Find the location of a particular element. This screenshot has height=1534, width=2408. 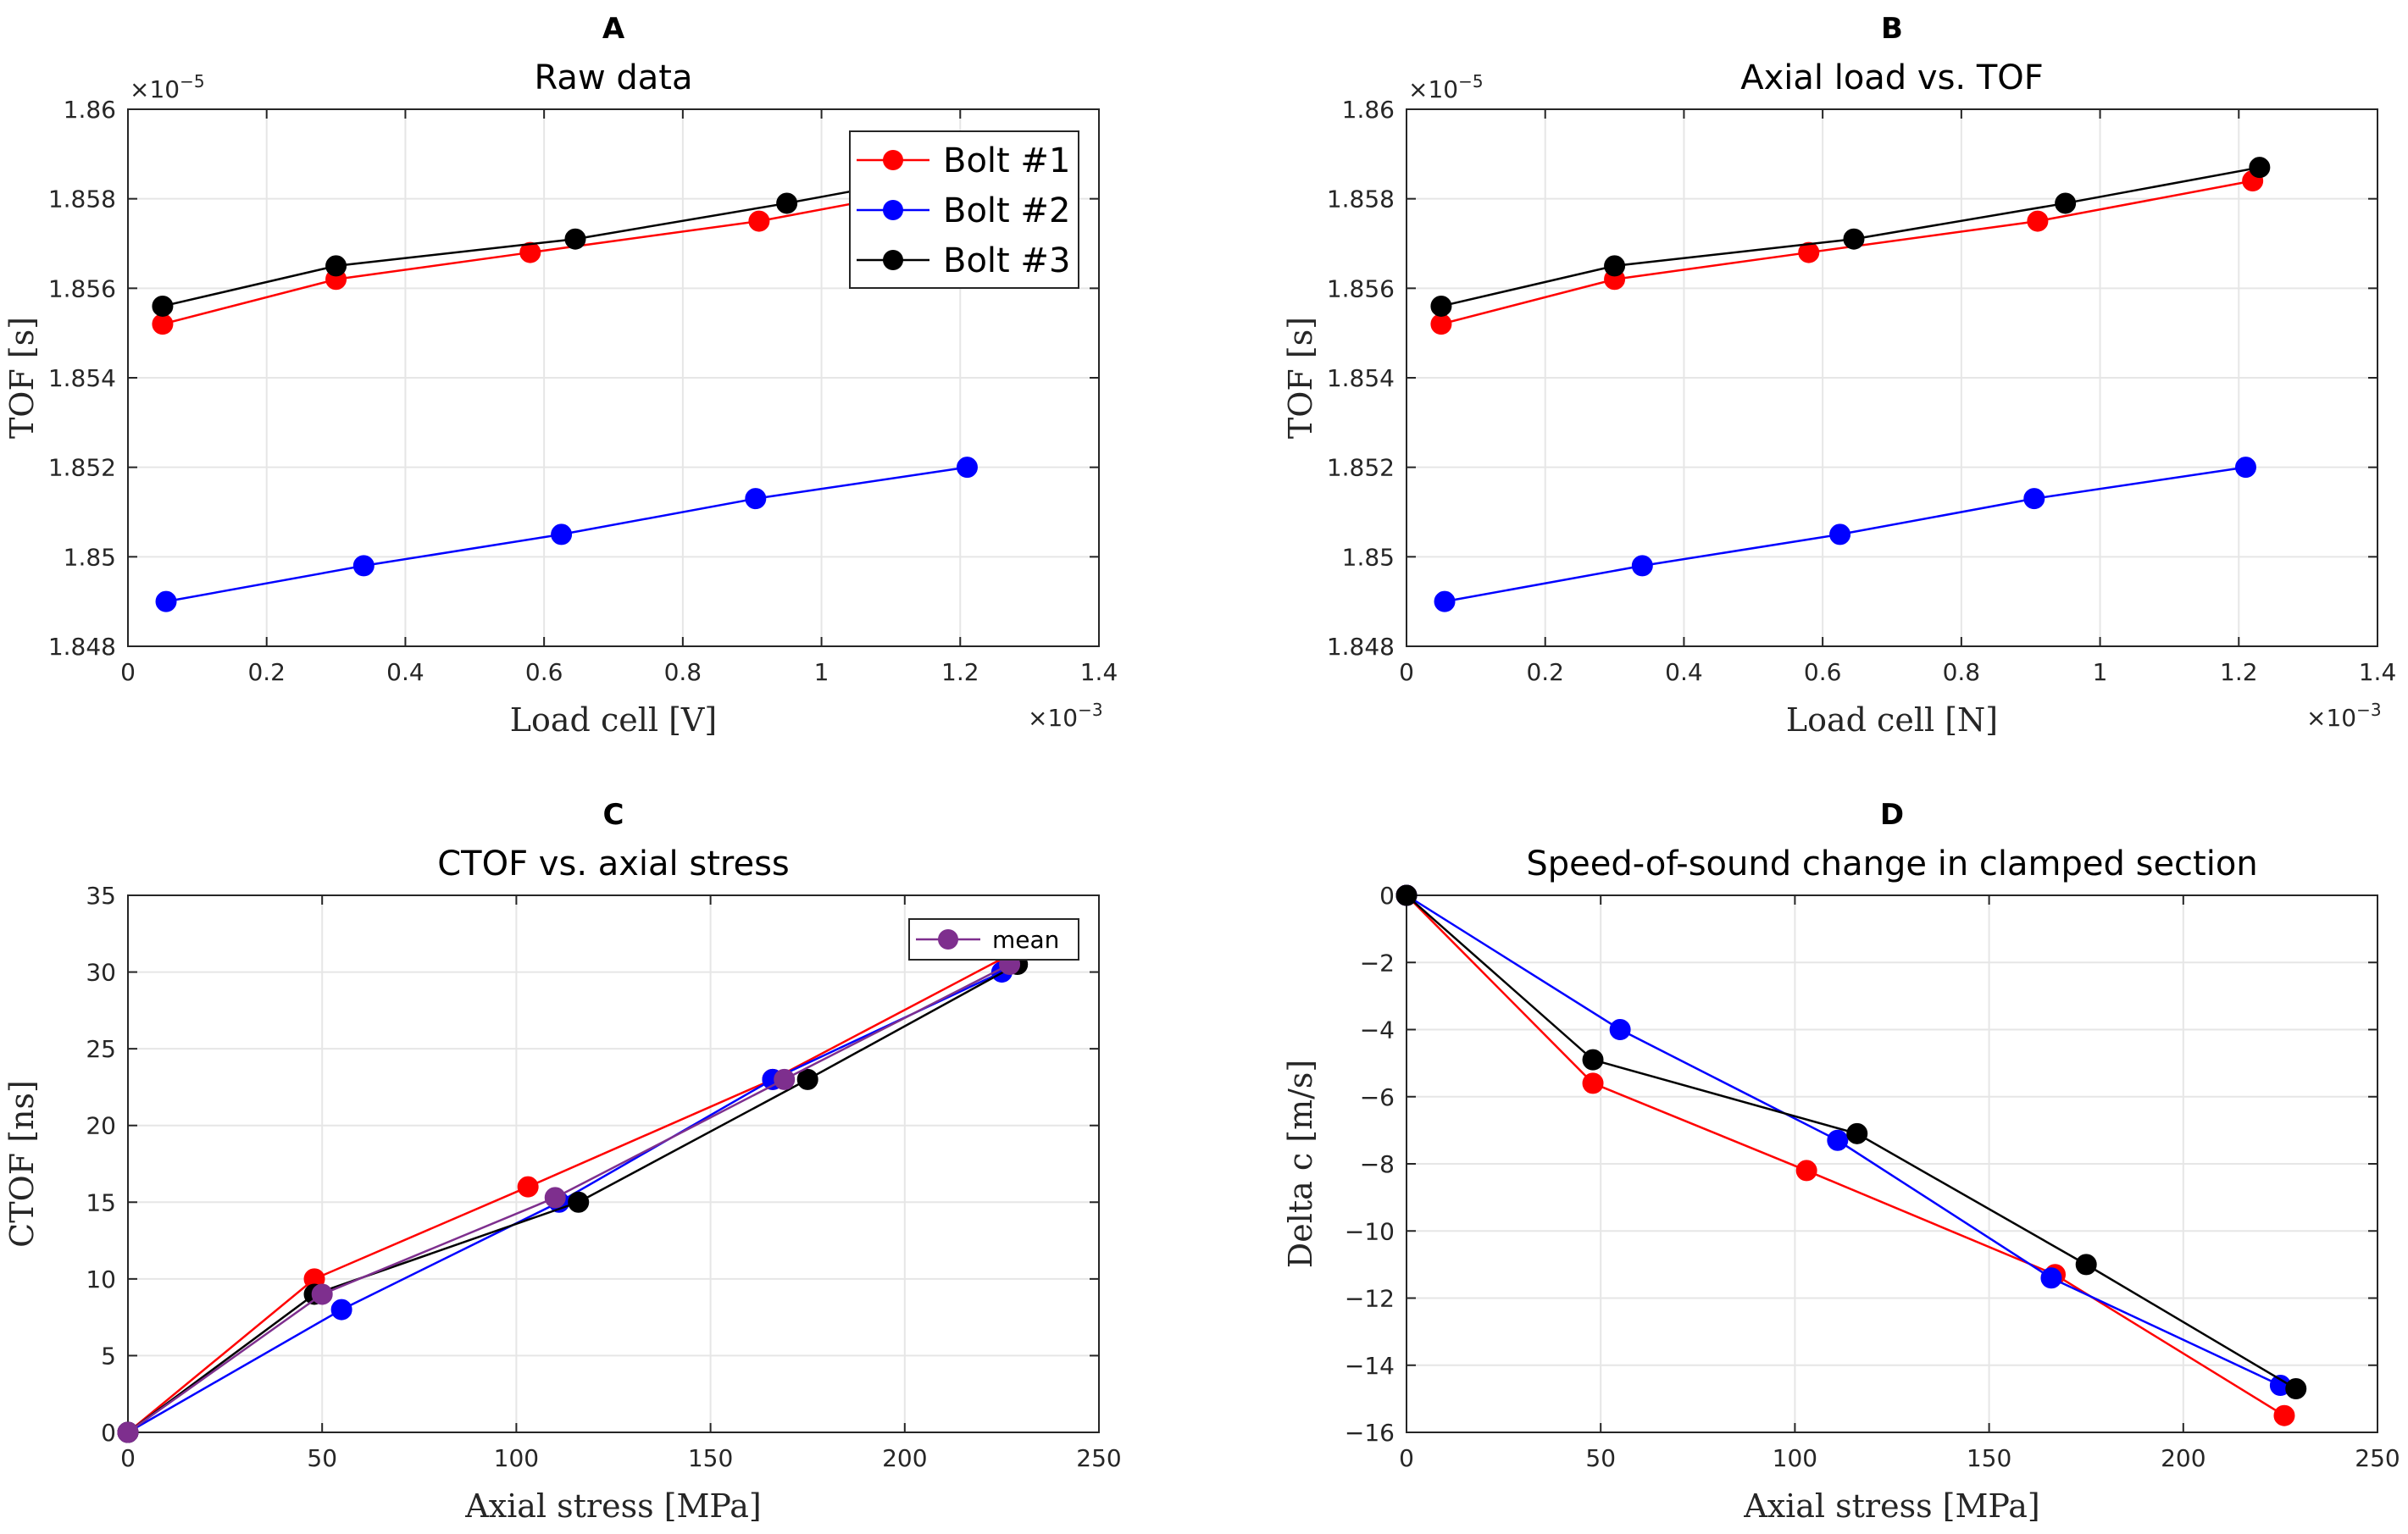

panel-letter: A is located at coordinates (613, 29).